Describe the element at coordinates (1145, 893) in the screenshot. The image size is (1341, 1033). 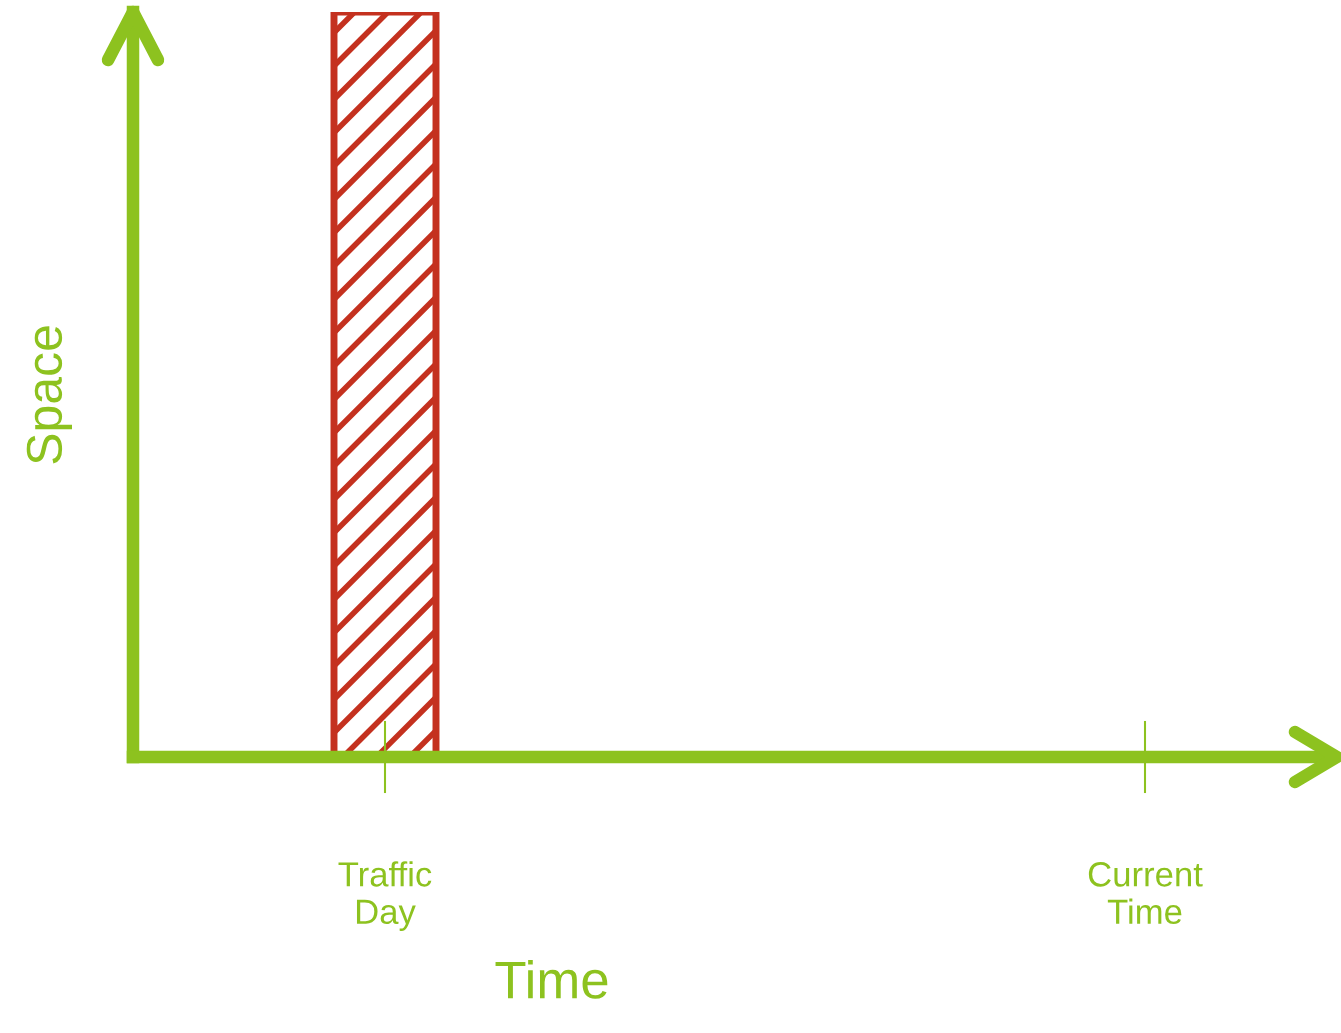
I see `x-tick-label: Current Time` at that location.